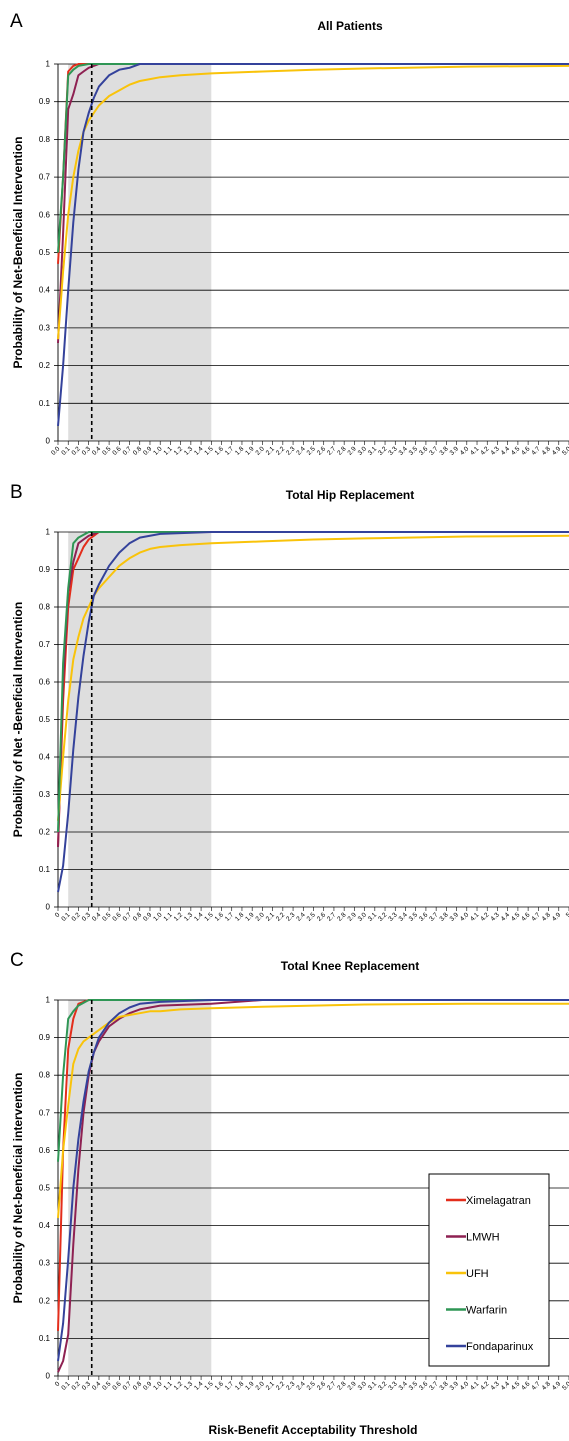 Image resolution: width=569 pixels, height=1441 pixels. I want to click on x-tick-label: 5.0, so click(565, 451).